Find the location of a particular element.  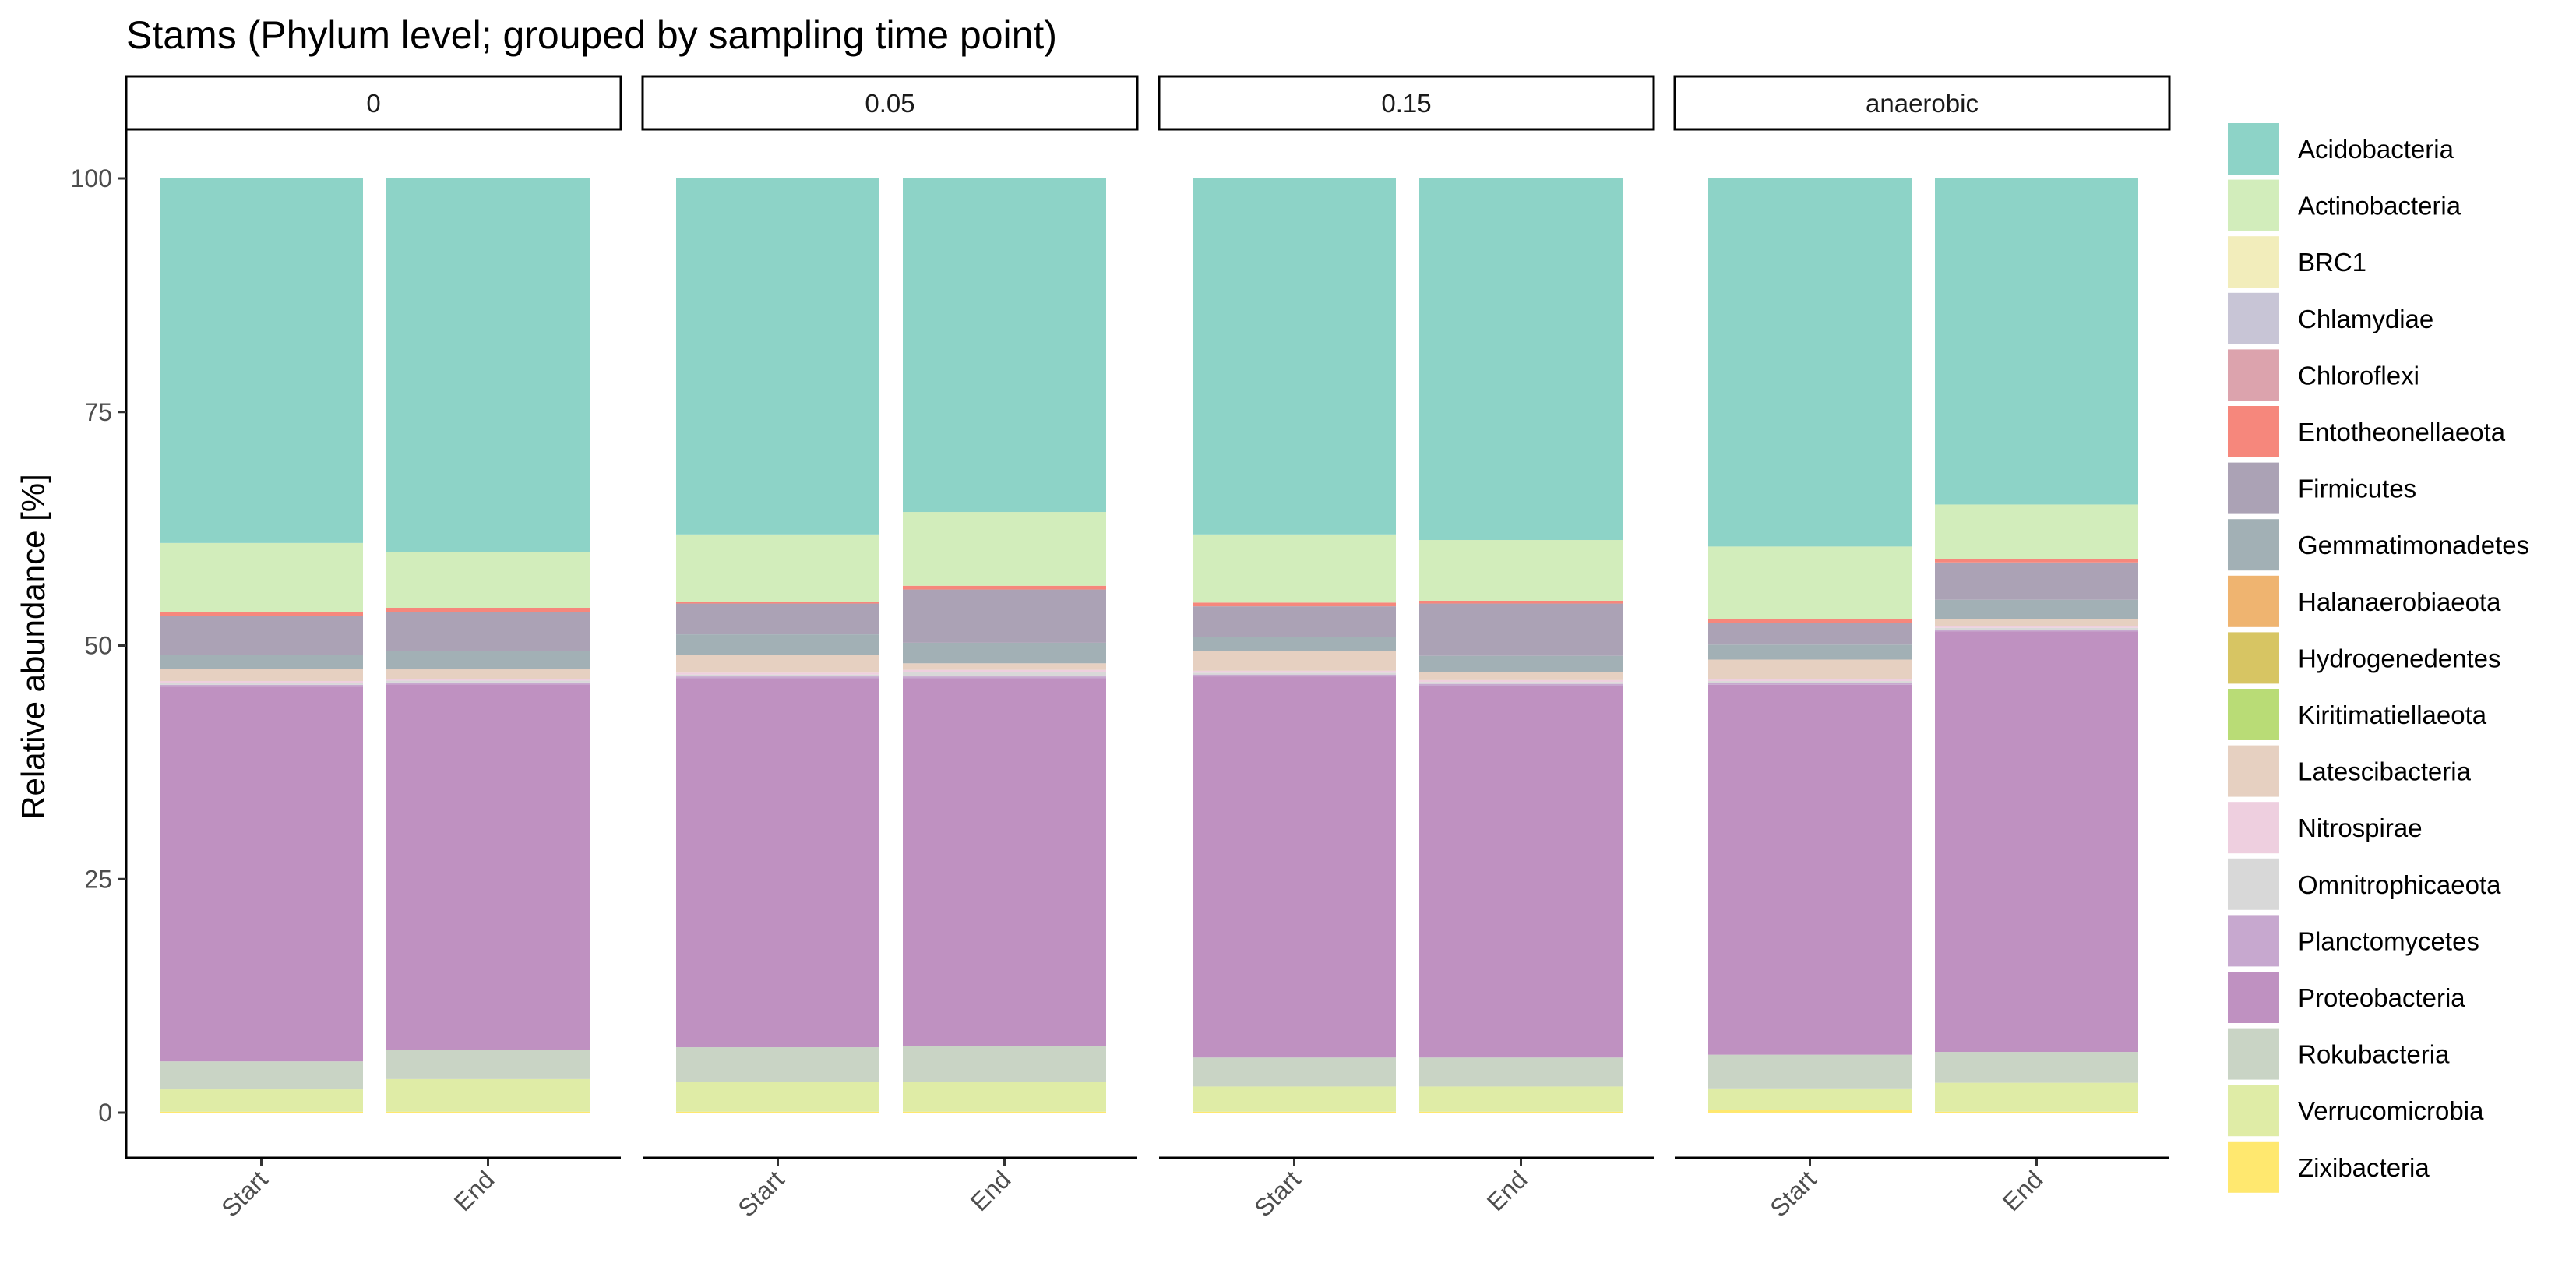

y-tick-label: 0 is located at coordinates (105, 1113).